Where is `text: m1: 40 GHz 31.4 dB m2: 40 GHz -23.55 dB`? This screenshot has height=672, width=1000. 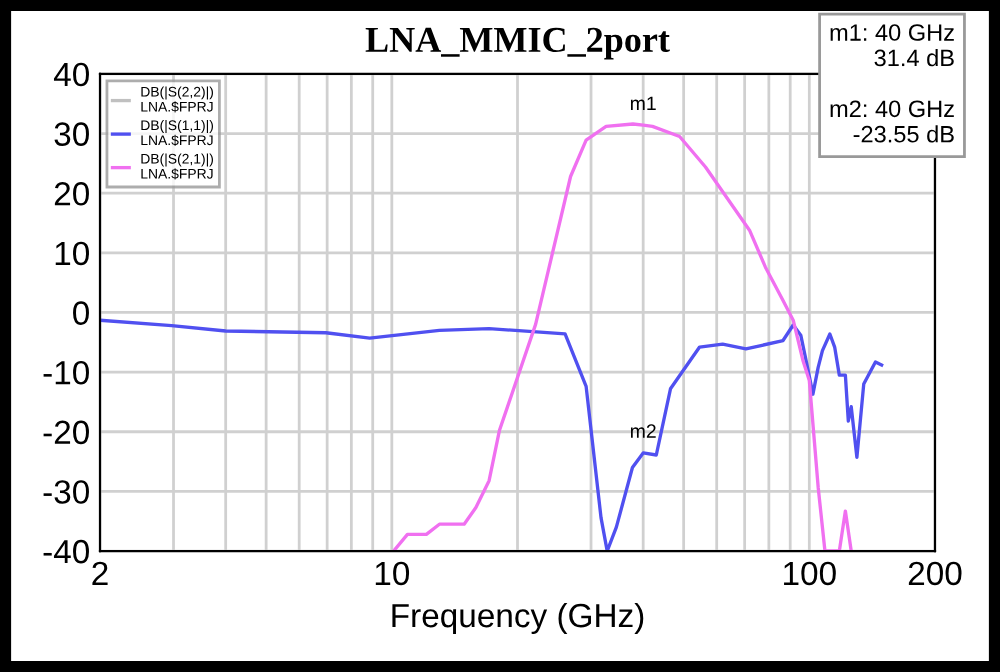
text: m1: 40 GHz 31.4 dB m2: 40 GHz -23.55 dB is located at coordinates (892, 83).